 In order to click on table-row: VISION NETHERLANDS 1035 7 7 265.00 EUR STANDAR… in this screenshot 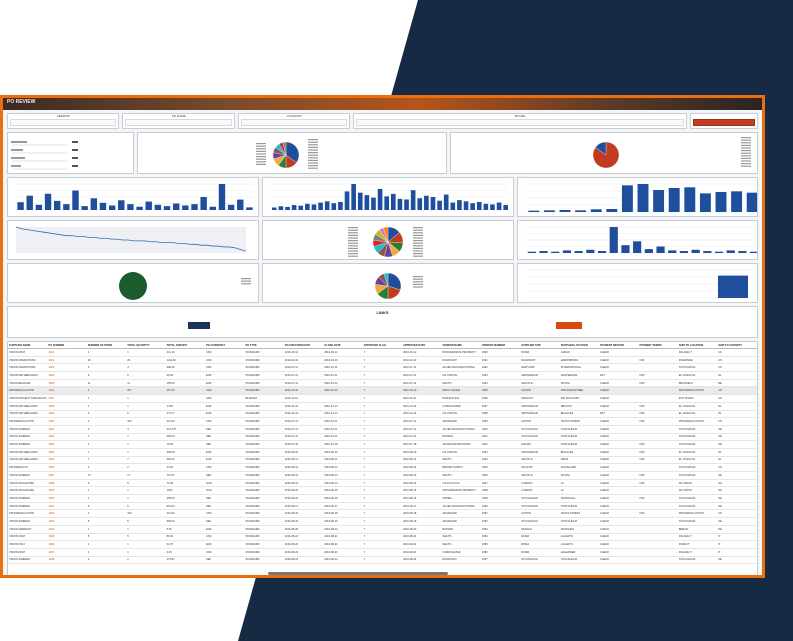, I will do `click(382, 460)`.